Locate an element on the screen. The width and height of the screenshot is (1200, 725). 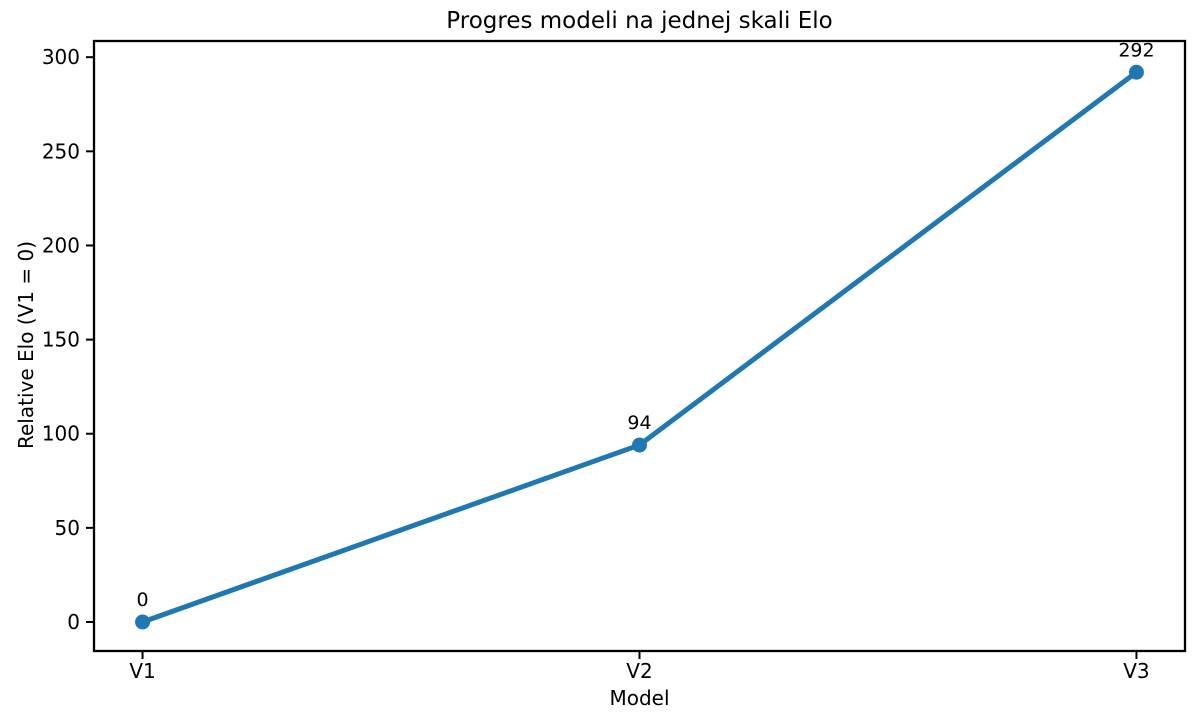
y-tick-label: 0 is located at coordinates (73, 622).